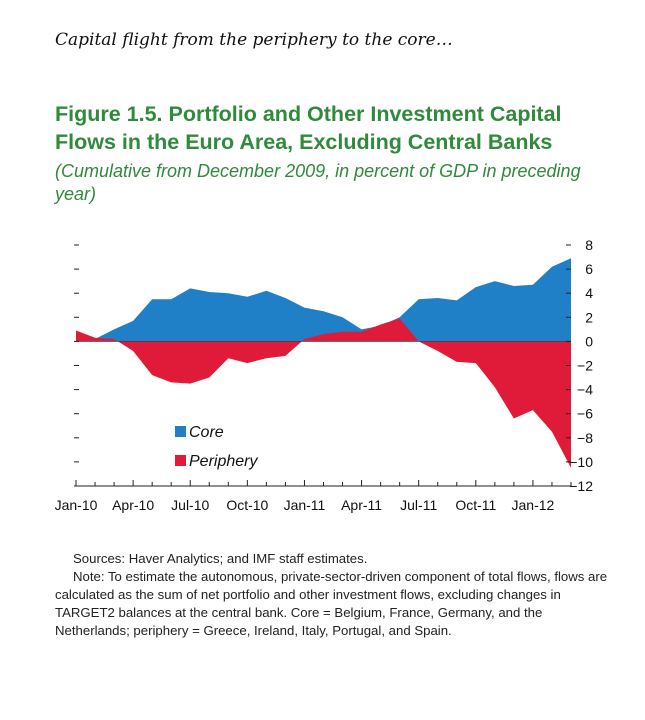 The width and height of the screenshot is (645, 720). I want to click on y-tick-label: 8, so click(589, 245).